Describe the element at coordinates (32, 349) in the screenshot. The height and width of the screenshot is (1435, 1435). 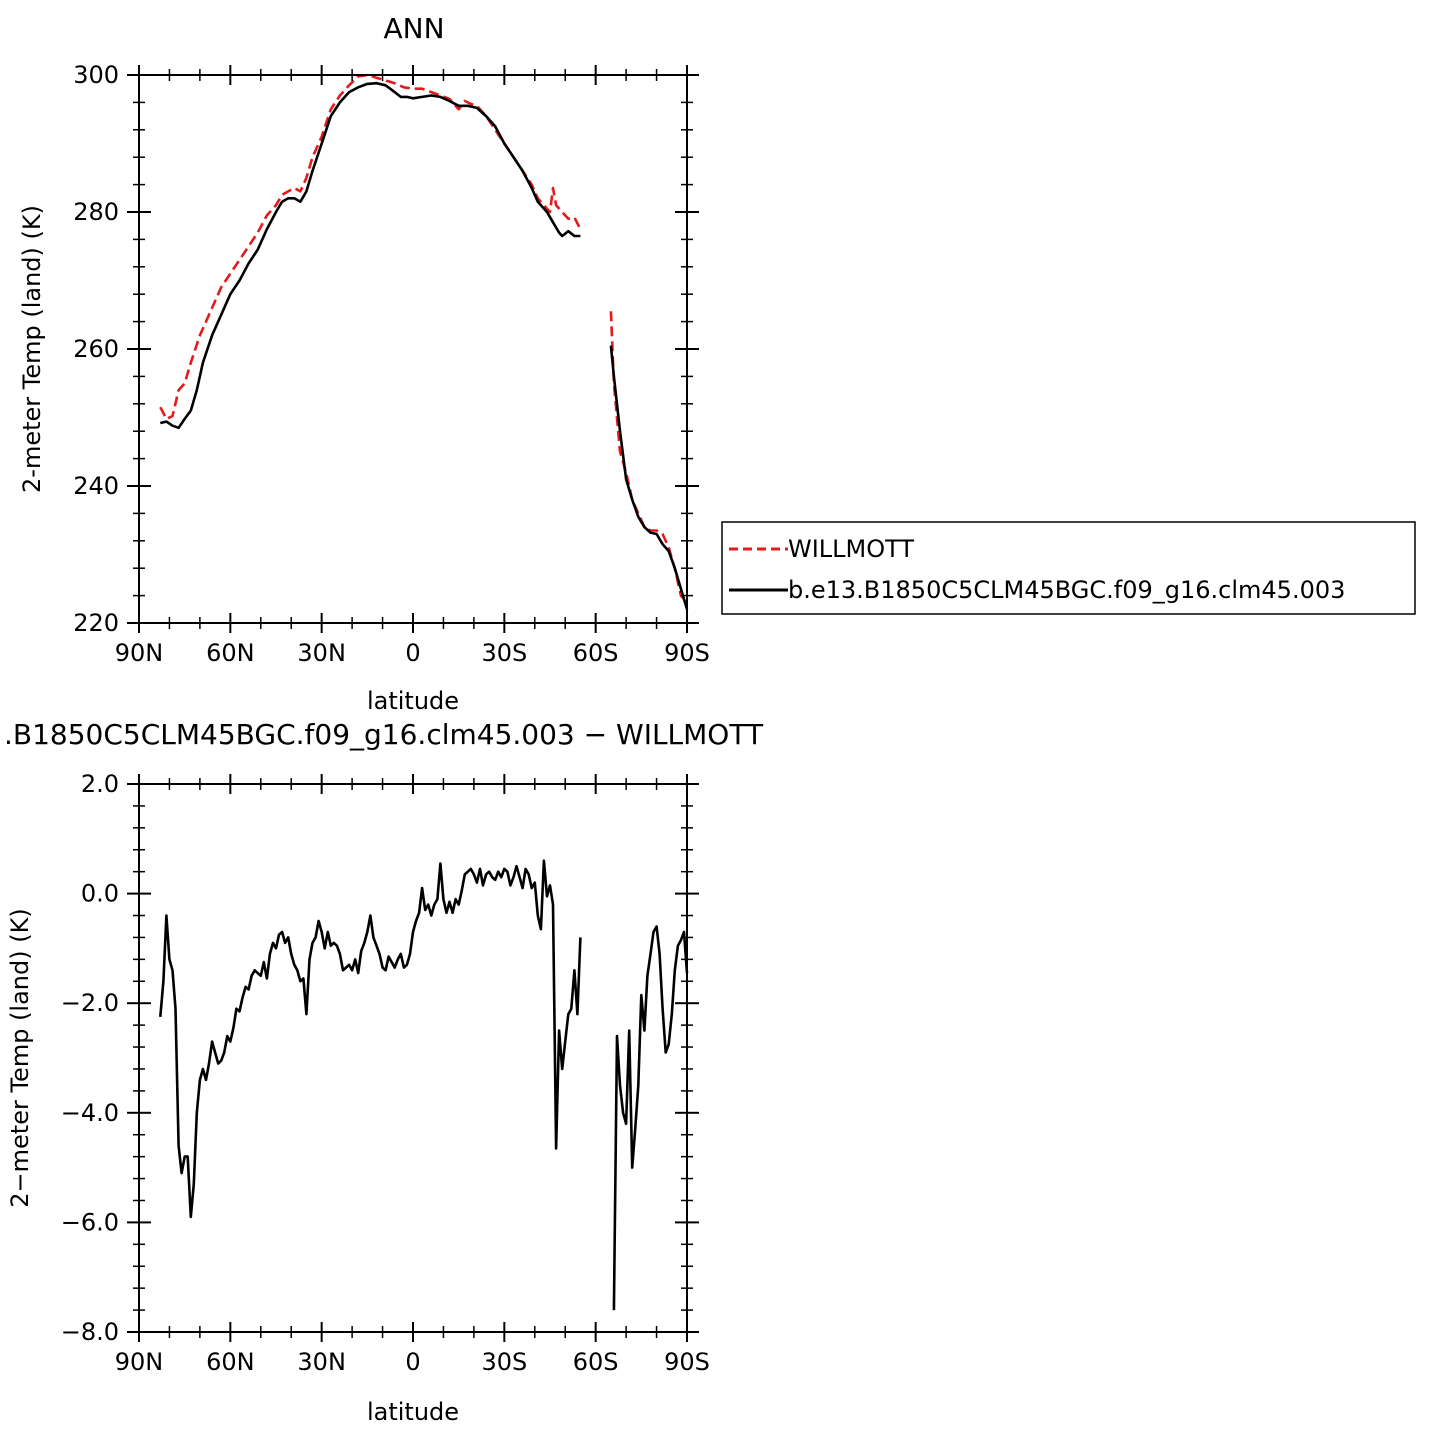
I see `top-chart-ylabel: 2-meter Temp (land) (K)` at that location.